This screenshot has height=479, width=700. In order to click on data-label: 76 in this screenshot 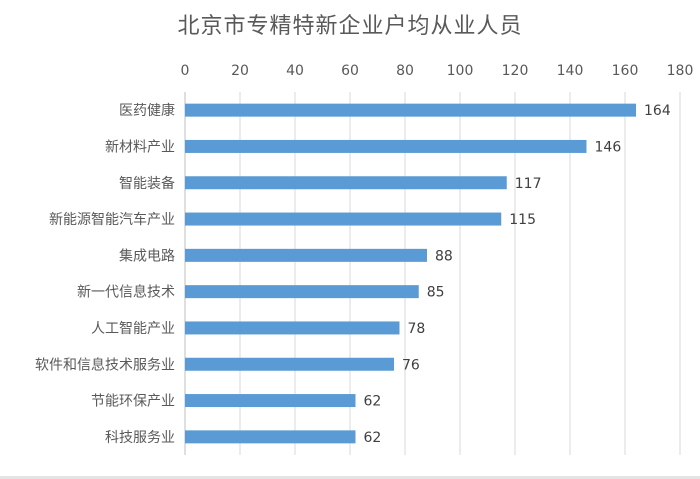, I will do `click(411, 365)`.